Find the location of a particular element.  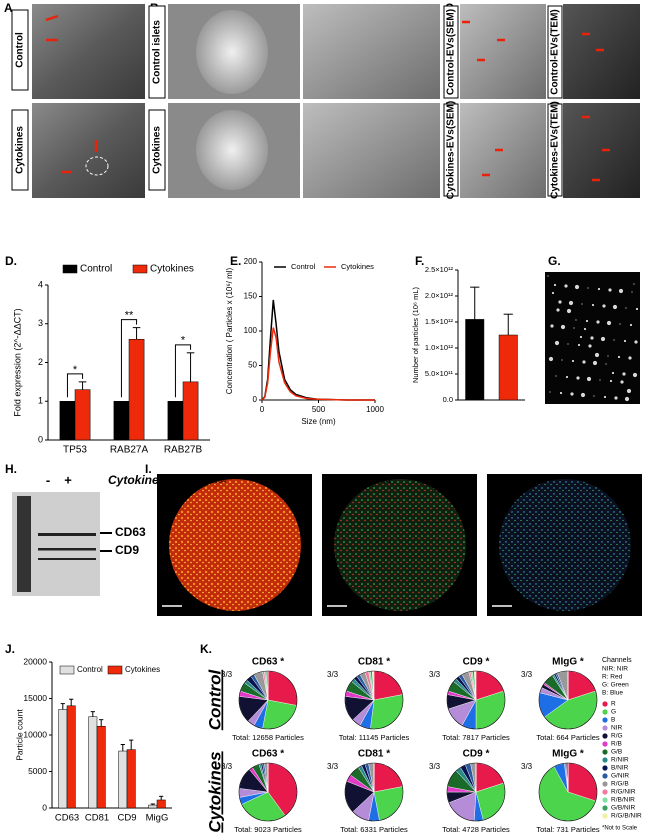

x-tick-label: CD81 is located at coordinates (97, 818).